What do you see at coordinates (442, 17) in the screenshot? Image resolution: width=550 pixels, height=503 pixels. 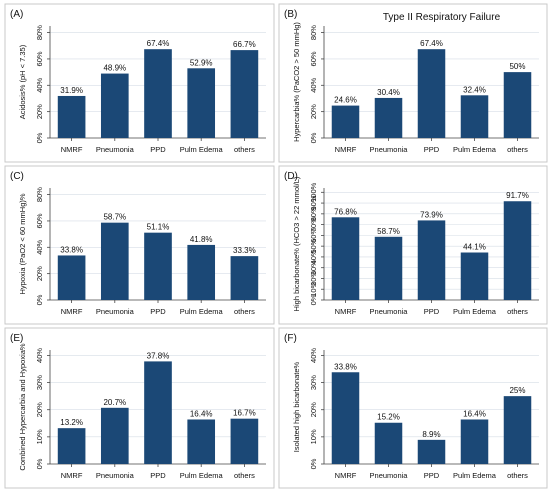 I see `chart-title: Type II Respiratory Failure` at bounding box center [442, 17].